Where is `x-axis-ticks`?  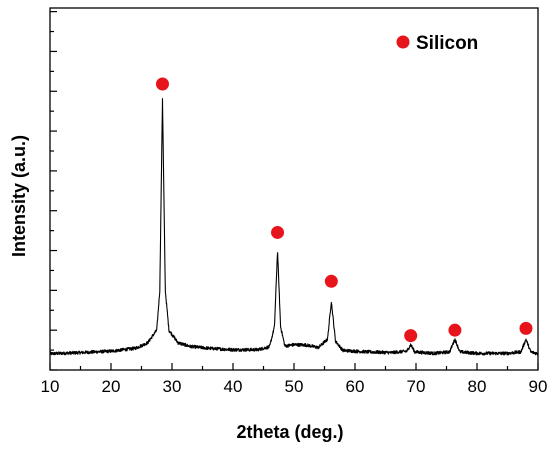 x-axis-ticks is located at coordinates (294, 366).